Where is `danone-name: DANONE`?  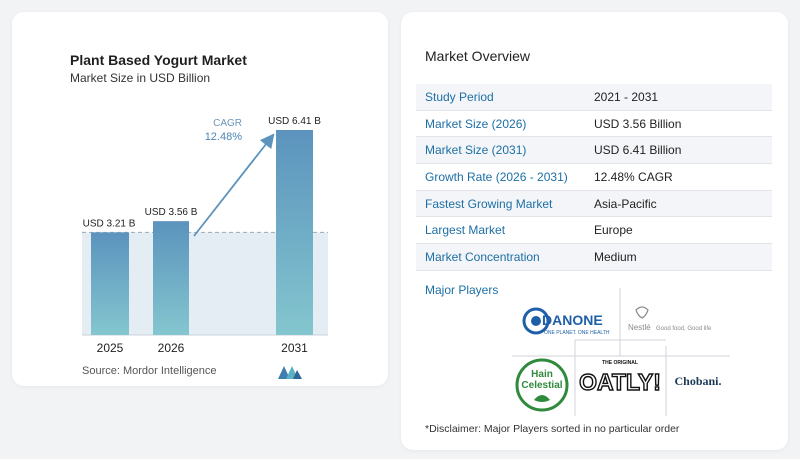 danone-name: DANONE is located at coordinates (572, 320).